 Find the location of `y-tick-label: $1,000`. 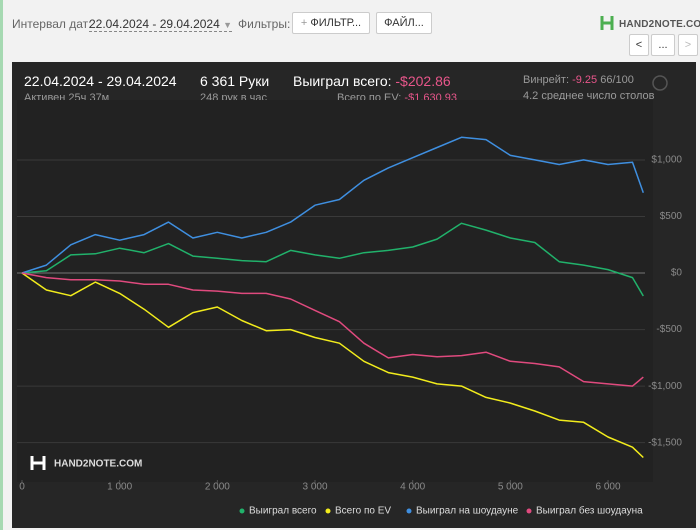

y-tick-label: $1,000 is located at coordinates (666, 160).